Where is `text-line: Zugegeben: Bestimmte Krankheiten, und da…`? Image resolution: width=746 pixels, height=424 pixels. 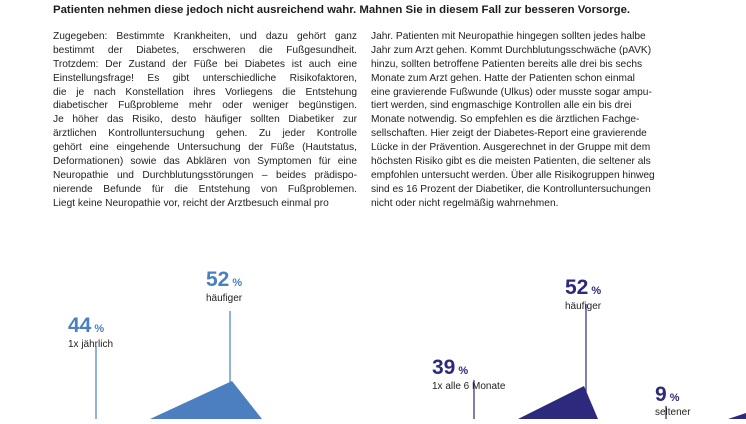 text-line: Zugegeben: Bestimmte Krankheiten, und da… is located at coordinates (205, 36).